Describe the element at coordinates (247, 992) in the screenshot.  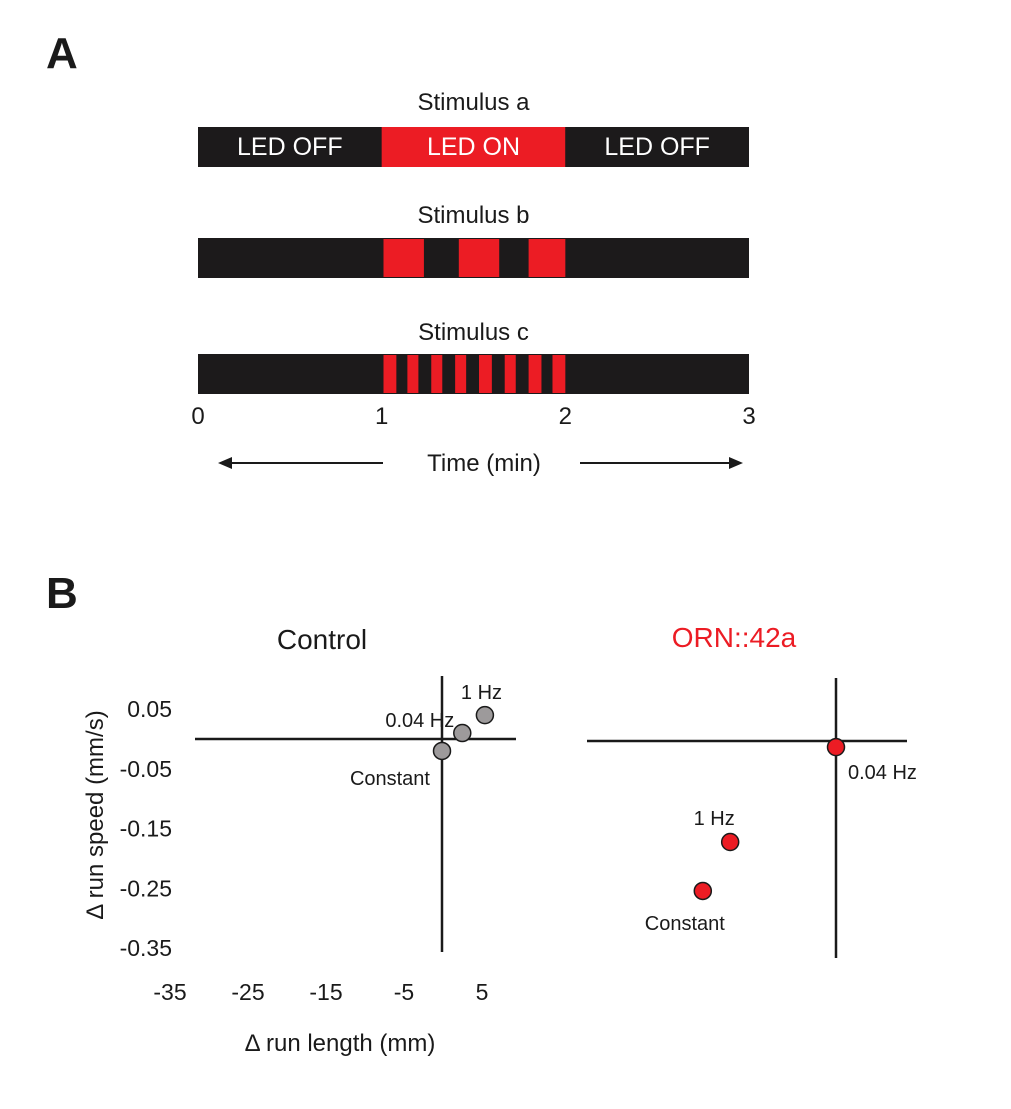
I see `x-tick-label: -25` at that location.